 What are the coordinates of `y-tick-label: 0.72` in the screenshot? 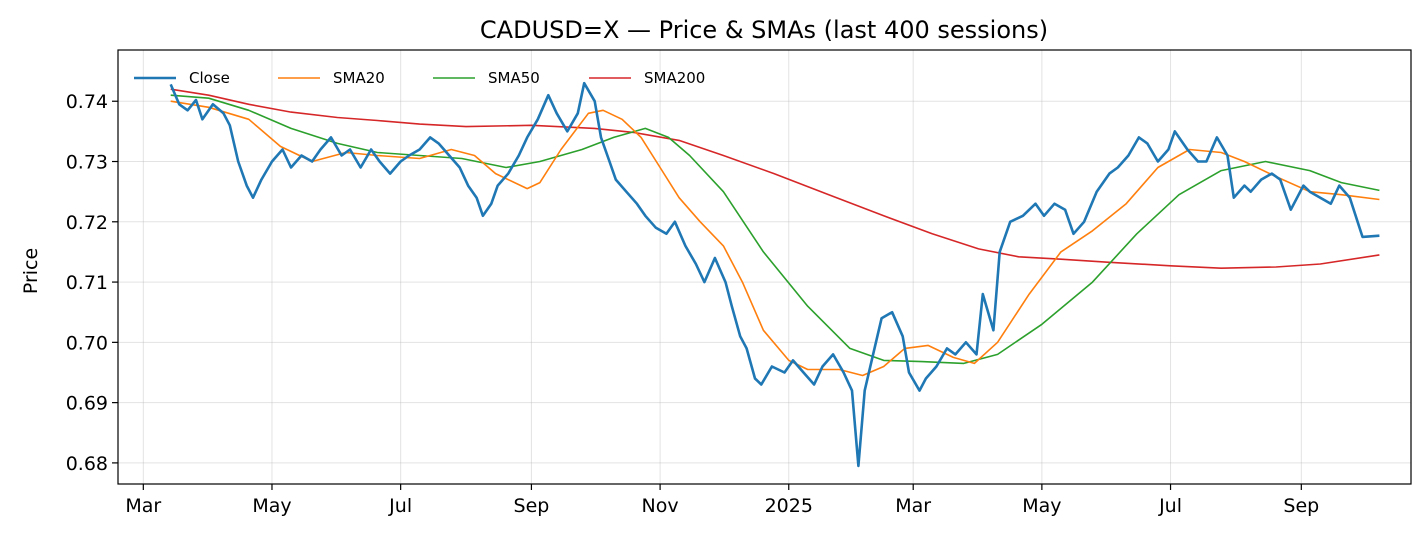 It's located at (87, 223).